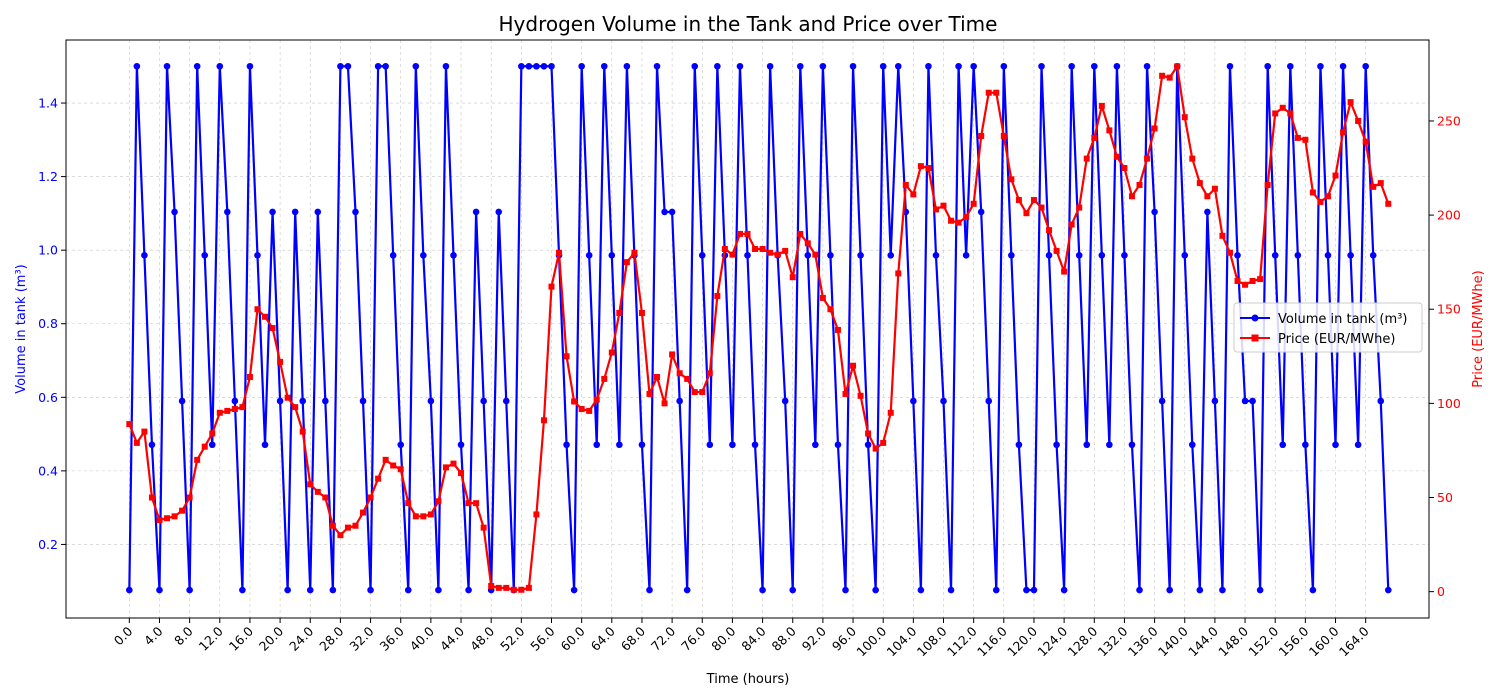 This screenshot has width=1500, height=700. Describe the element at coordinates (1328, 327) in the screenshot. I see `legend-box` at that location.